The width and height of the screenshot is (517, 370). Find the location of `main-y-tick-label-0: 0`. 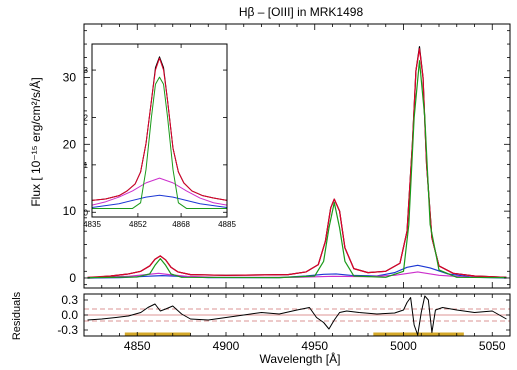

main-y-tick-label-0: 0 is located at coordinates (72, 278).